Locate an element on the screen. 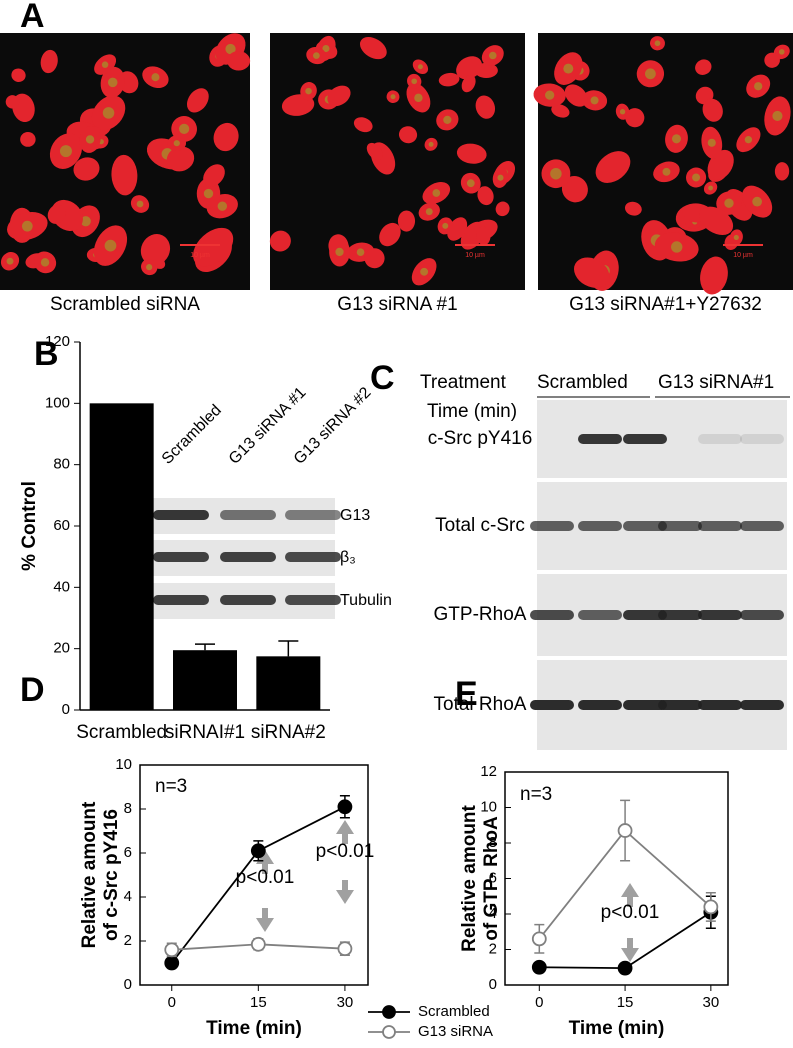 This screenshot has height=1048, width=793. label: 12 is located at coordinates (488, 771).